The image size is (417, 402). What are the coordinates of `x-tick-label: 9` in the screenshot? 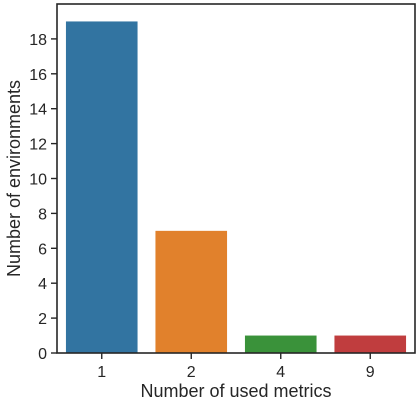 It's located at (370, 372).